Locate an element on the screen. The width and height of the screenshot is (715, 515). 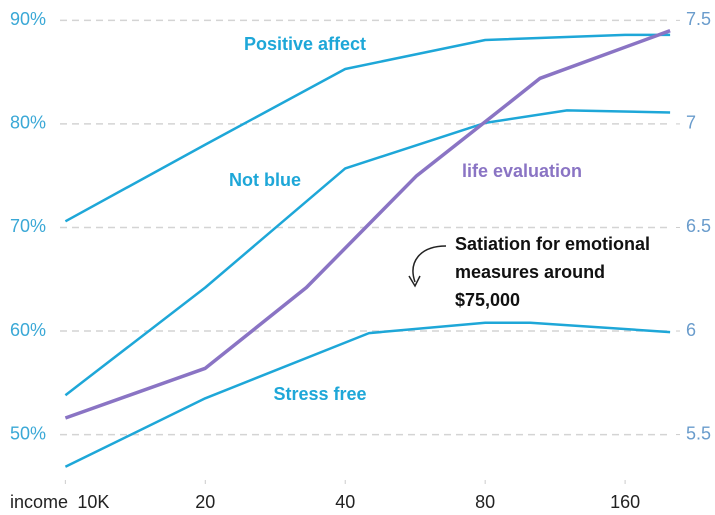
series-label: Not blue is located at coordinates (265, 180).